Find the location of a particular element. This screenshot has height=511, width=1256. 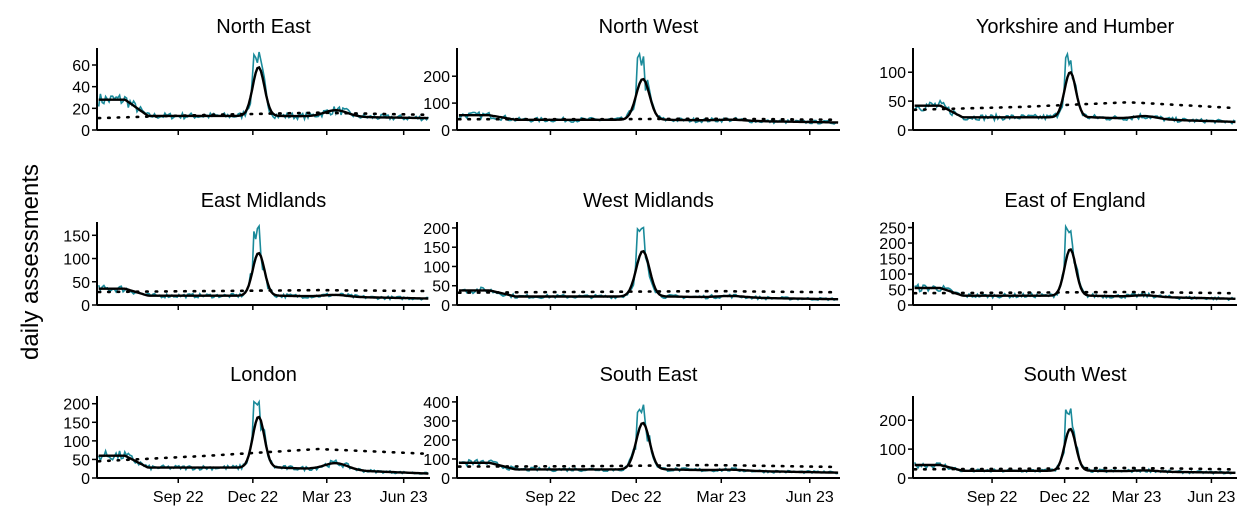

panel-title: Yorkshire and Humber is located at coordinates (1075, 27).